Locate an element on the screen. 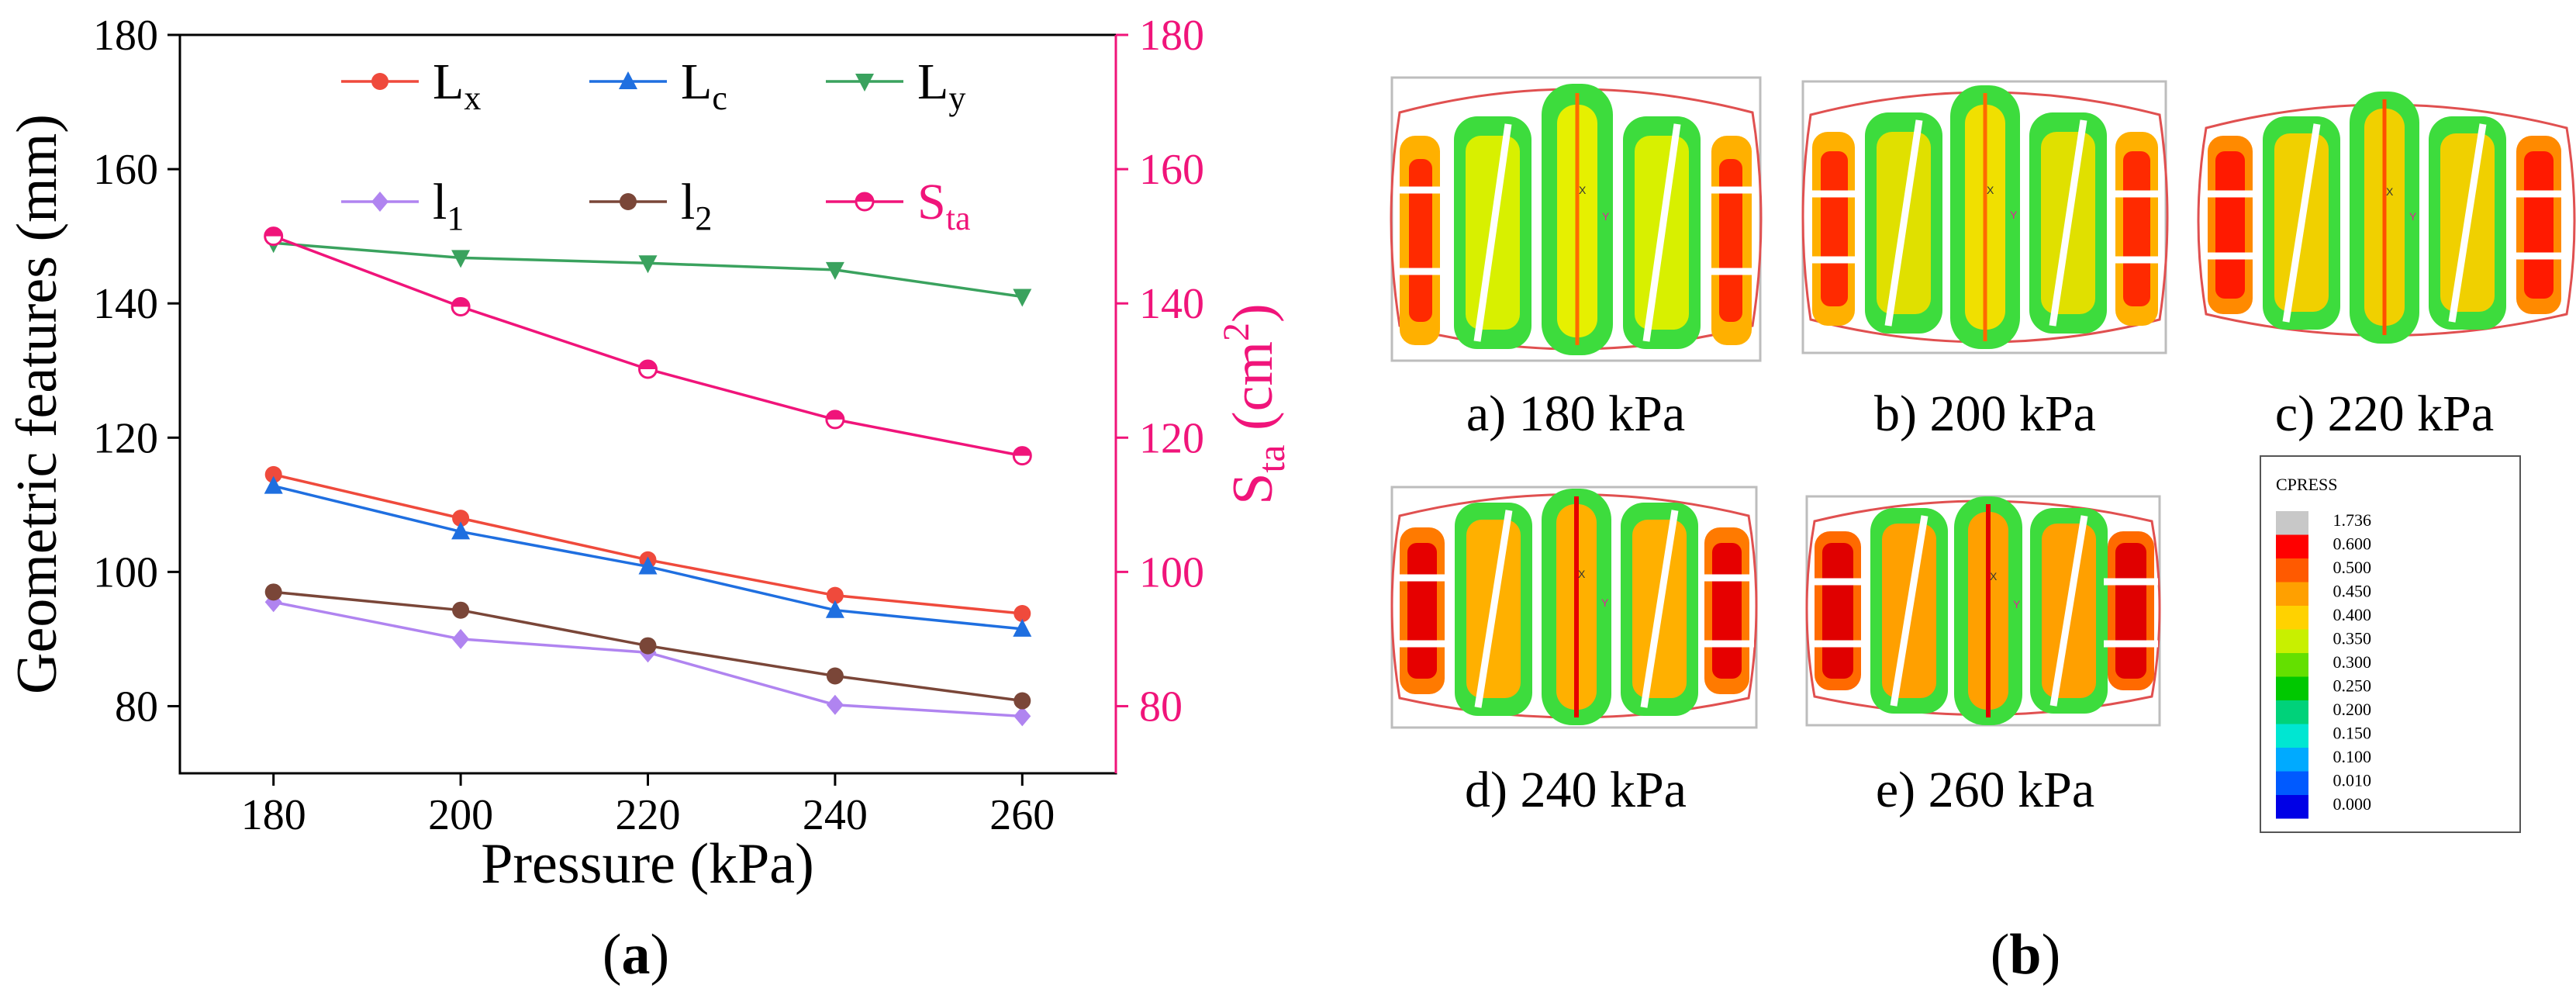 The image size is (2576, 999). series-line-Lx is located at coordinates (648, 544).